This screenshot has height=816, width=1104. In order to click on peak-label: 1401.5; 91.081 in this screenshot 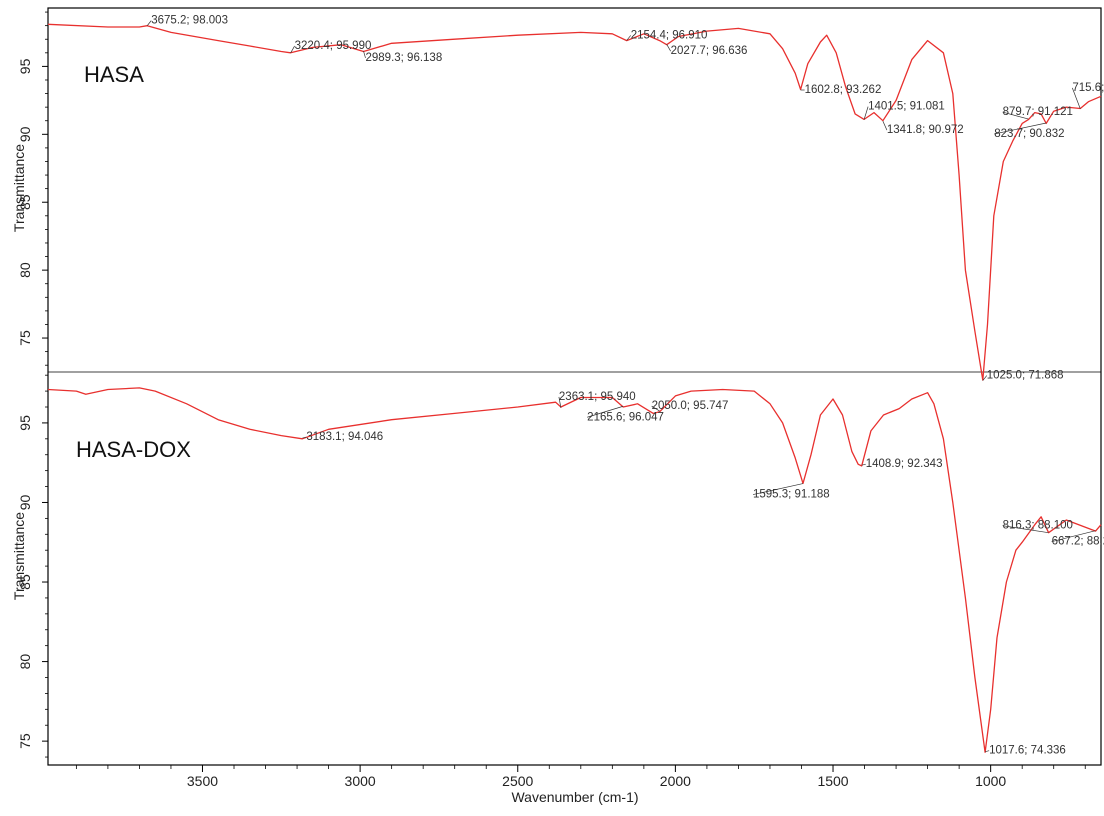, I will do `click(906, 107)`.